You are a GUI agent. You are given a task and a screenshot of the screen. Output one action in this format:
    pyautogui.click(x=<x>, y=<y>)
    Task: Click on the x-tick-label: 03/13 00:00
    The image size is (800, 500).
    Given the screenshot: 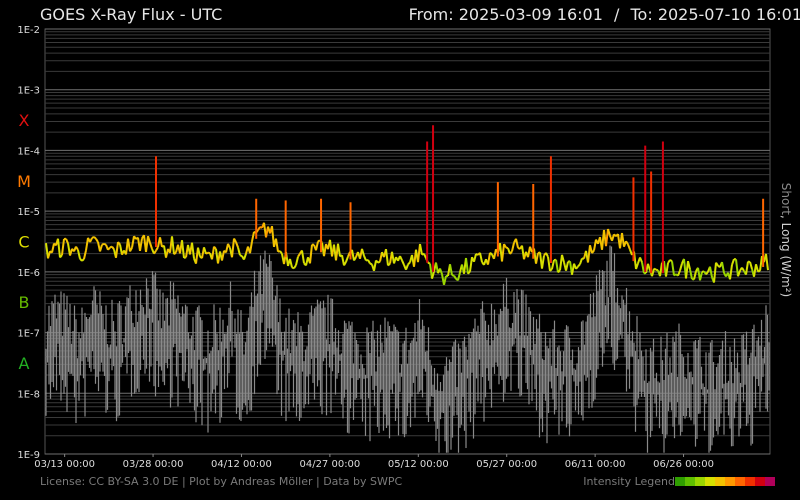 What is the action you would take?
    pyautogui.click(x=64, y=464)
    